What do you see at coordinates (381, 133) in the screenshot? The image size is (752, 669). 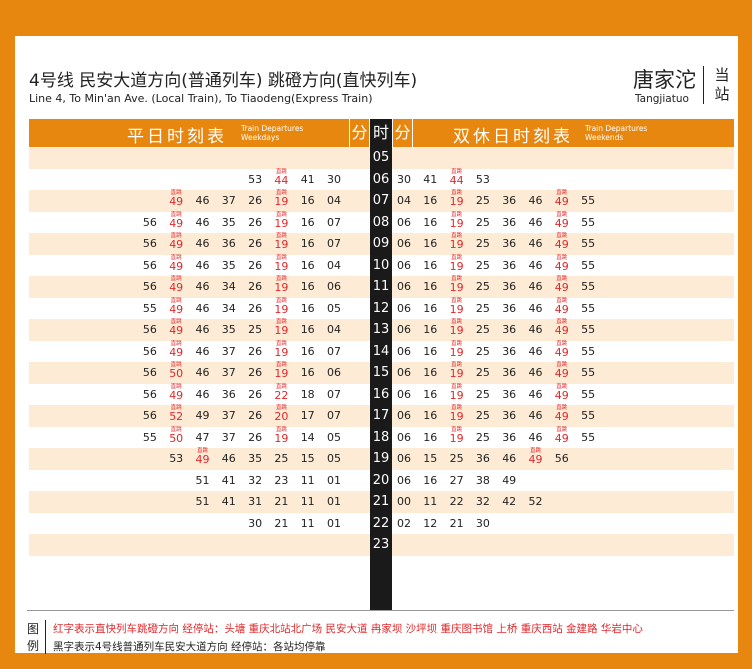 I see `hour-label: 时` at bounding box center [381, 133].